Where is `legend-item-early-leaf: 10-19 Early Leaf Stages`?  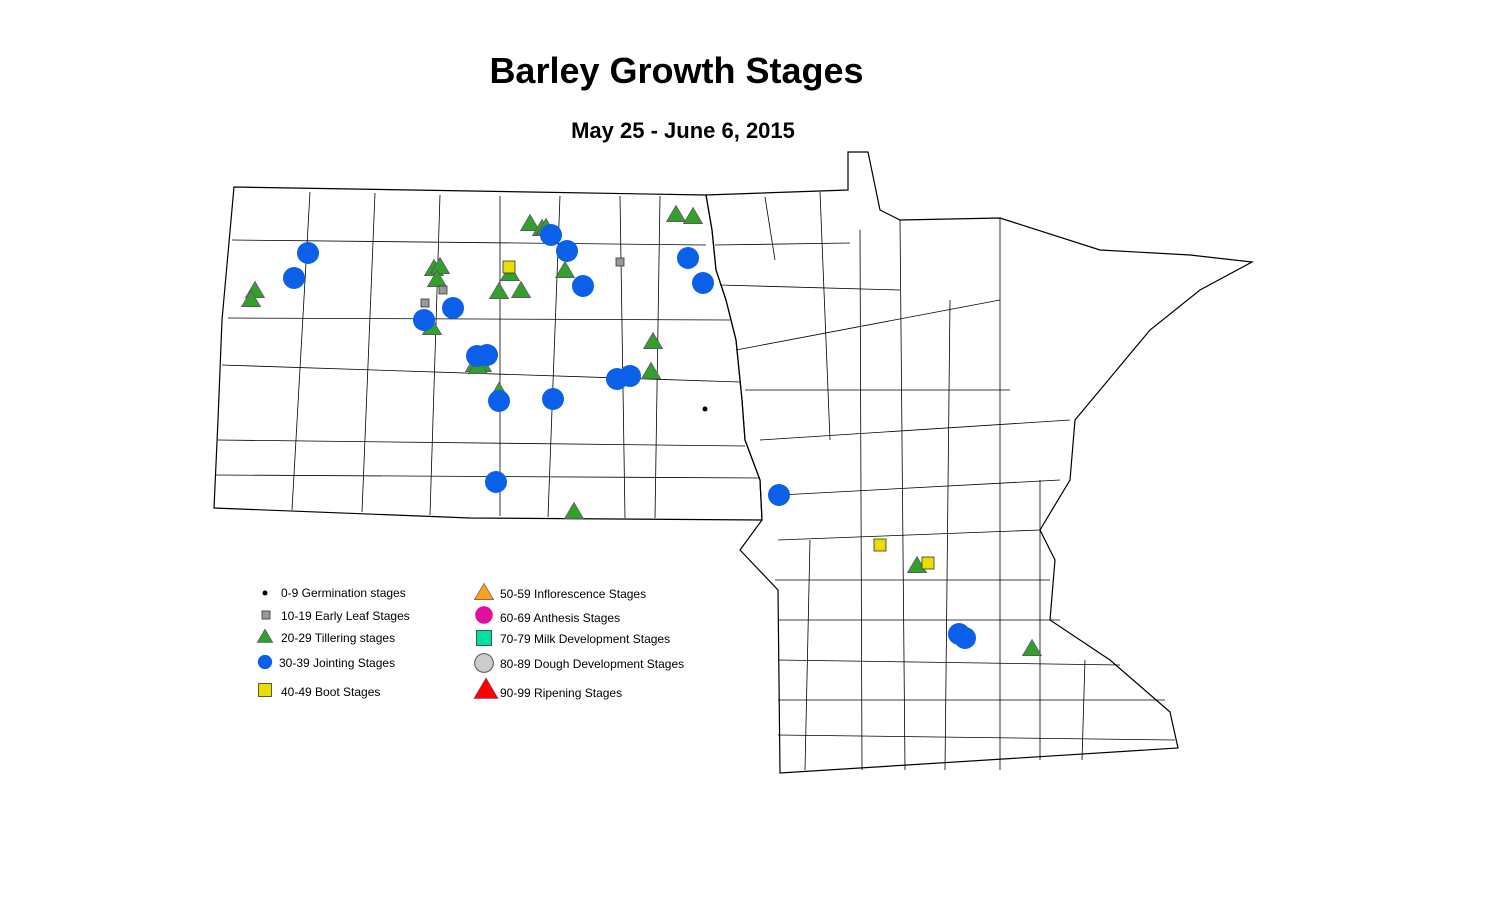 legend-item-early-leaf: 10-19 Early Leaf Stages is located at coordinates (335, 616).